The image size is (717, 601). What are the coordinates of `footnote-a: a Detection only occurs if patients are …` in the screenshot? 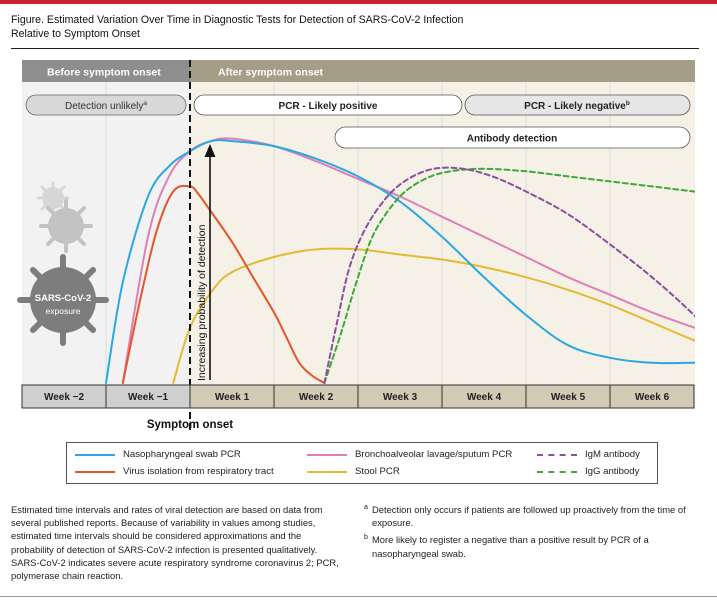 It's located at (534, 516).